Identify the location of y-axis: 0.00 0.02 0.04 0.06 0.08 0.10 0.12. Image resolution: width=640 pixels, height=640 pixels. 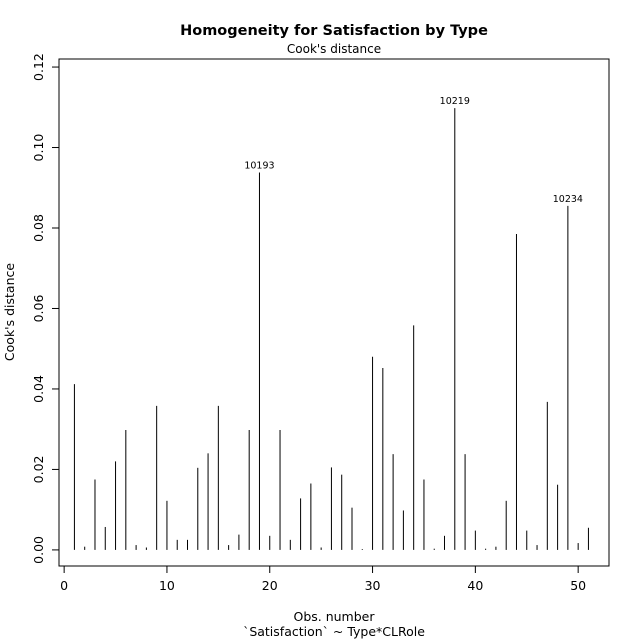
(45, 308).